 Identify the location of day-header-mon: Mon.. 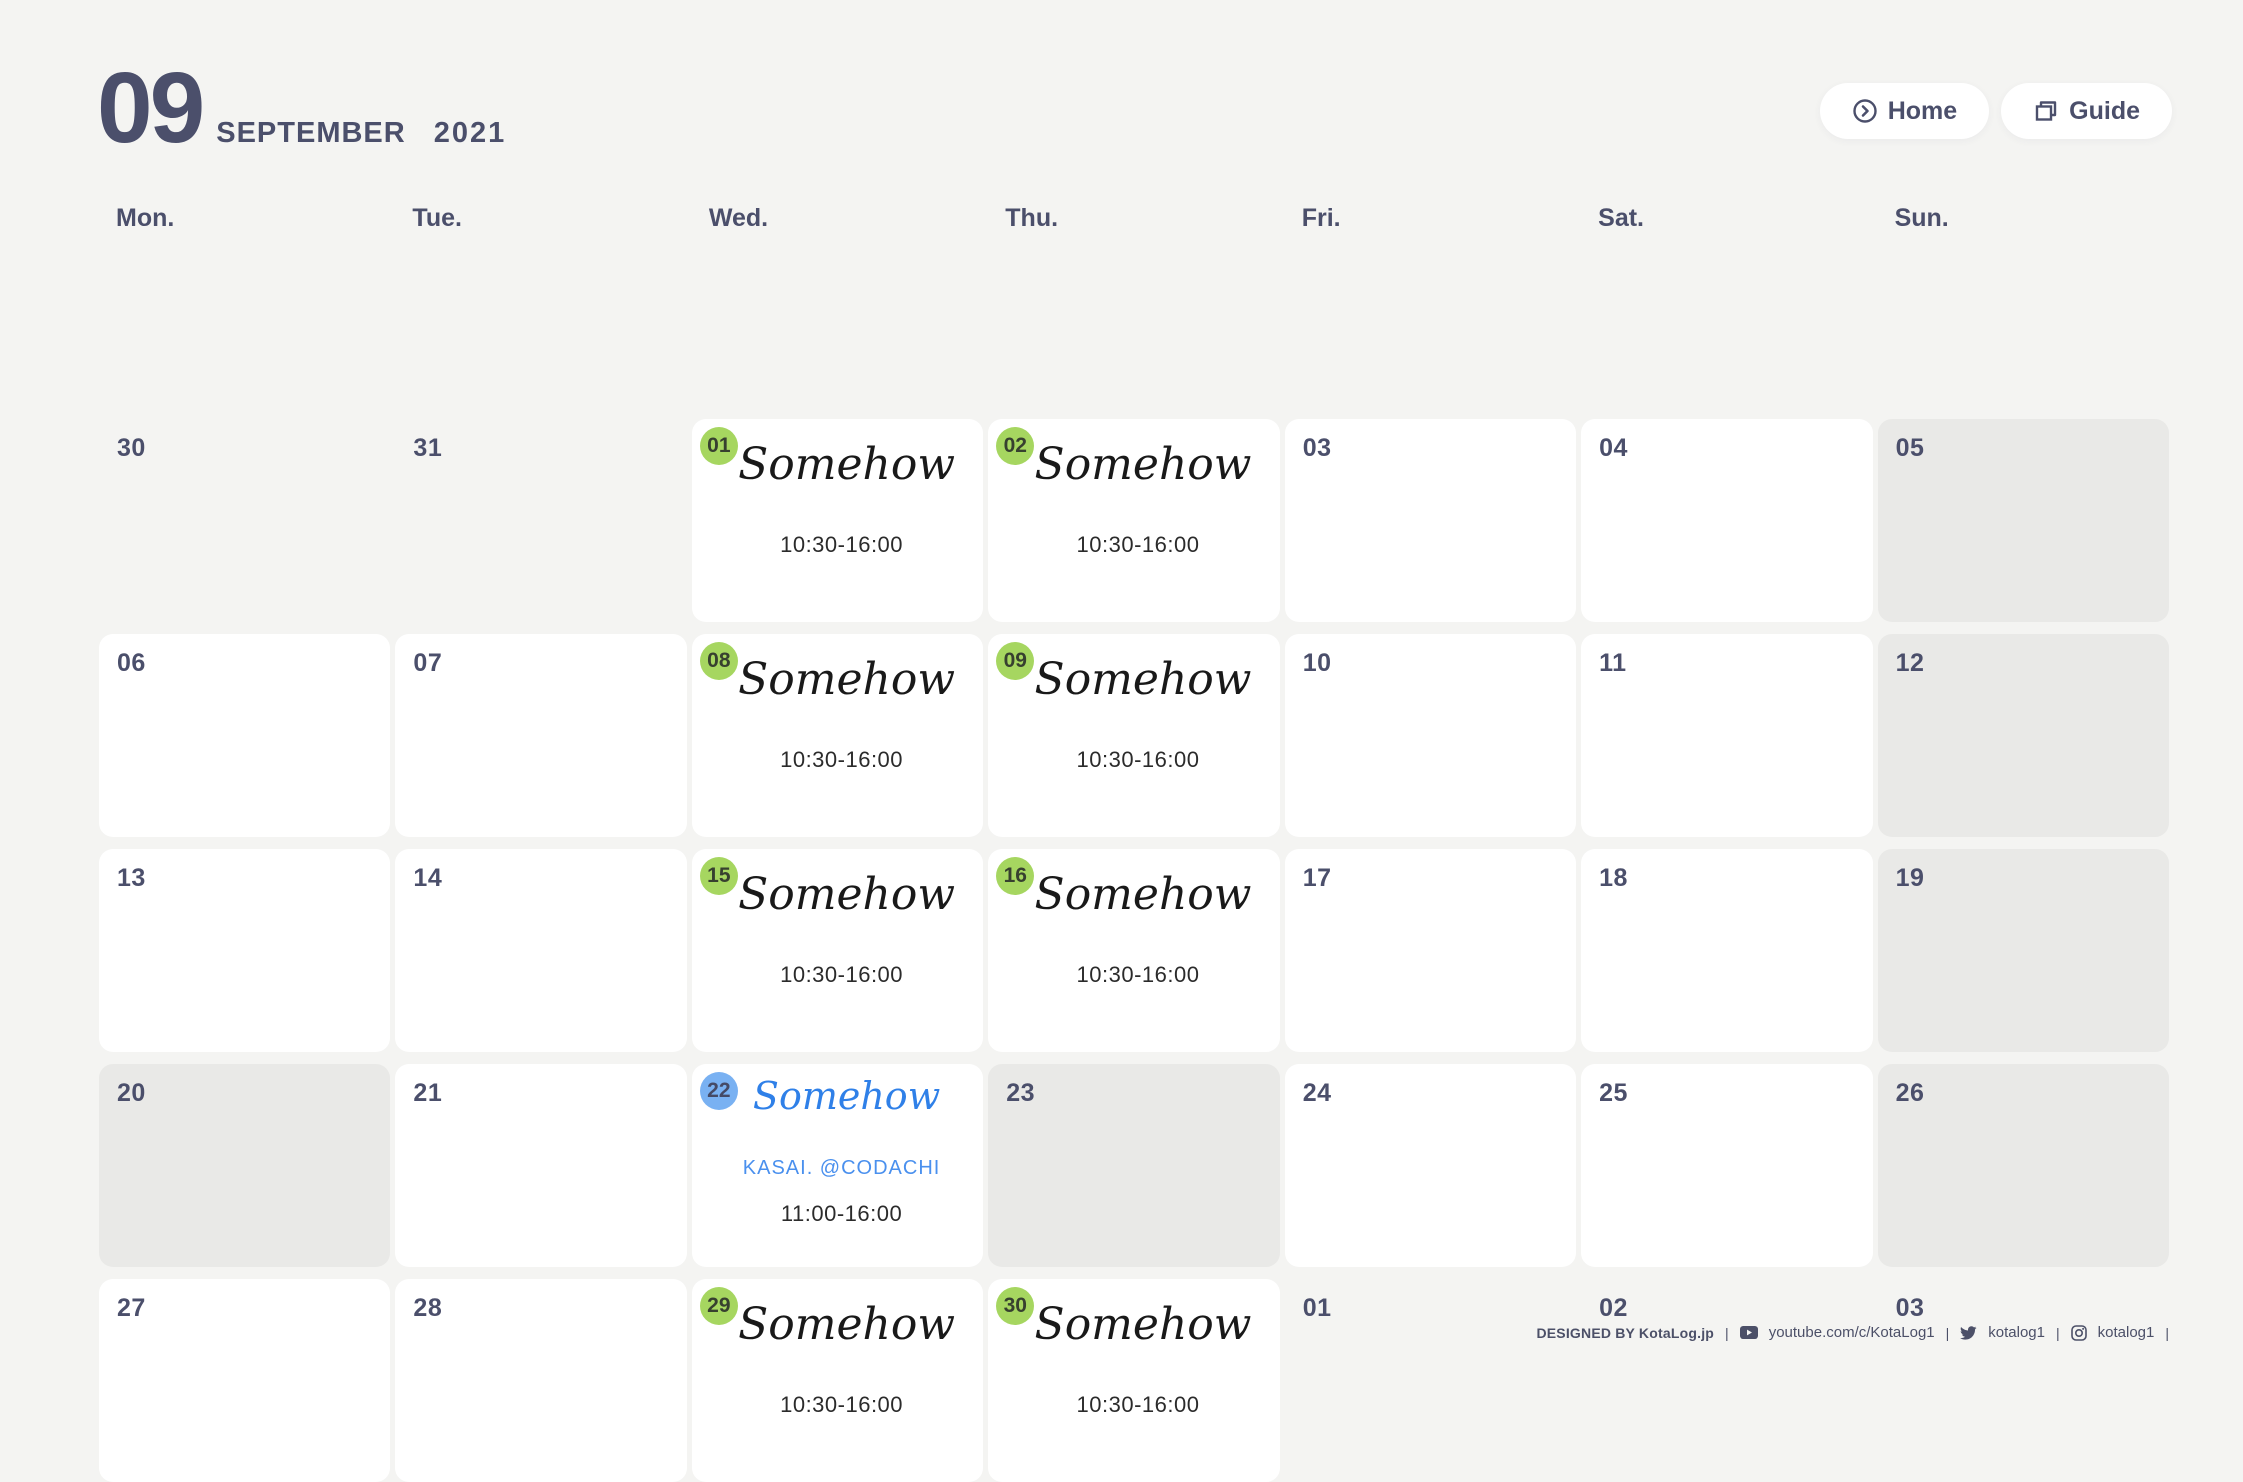
(145, 218).